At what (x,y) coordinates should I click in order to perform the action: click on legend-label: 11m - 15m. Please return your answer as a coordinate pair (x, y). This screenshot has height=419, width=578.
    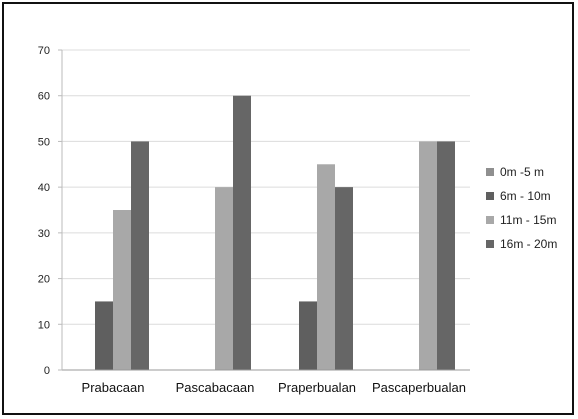
    Looking at the image, I should click on (528, 220).